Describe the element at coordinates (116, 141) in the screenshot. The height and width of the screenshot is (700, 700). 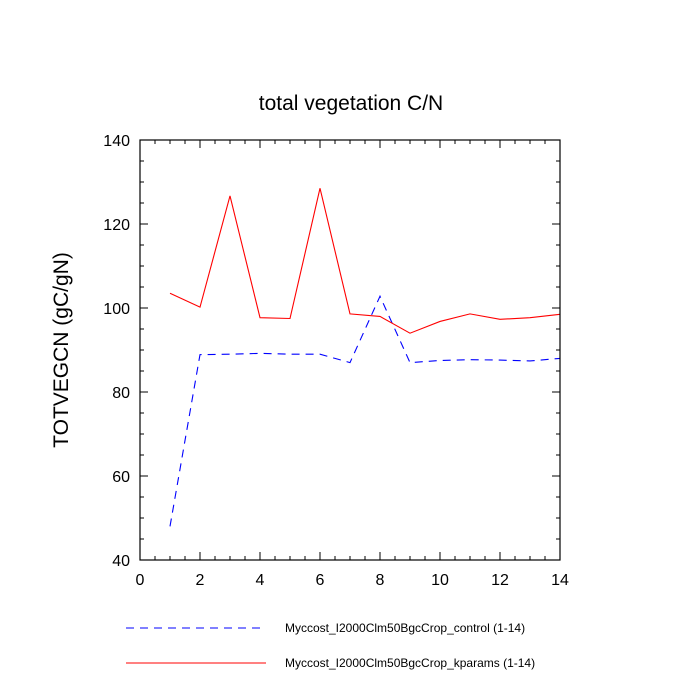
I see `y-tick-label: 140` at that location.